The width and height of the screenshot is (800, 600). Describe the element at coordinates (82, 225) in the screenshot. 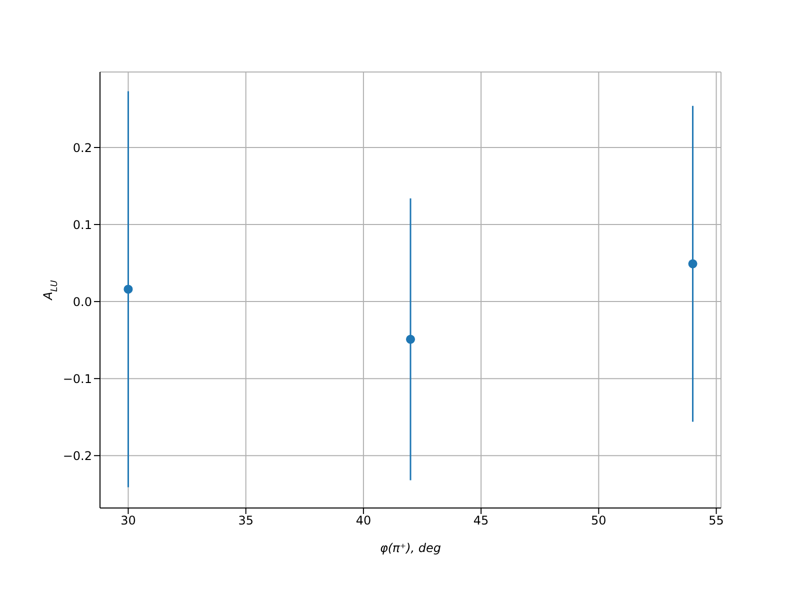

I see `y-tick-label: 0.1` at that location.